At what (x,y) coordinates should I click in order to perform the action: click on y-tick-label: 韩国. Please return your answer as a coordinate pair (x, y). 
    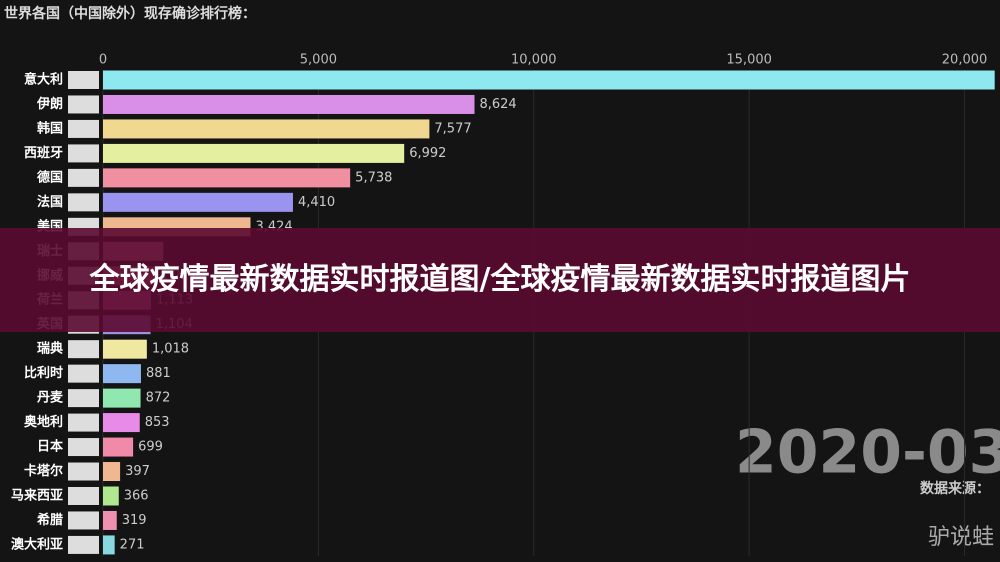
    Looking at the image, I should click on (50, 128).